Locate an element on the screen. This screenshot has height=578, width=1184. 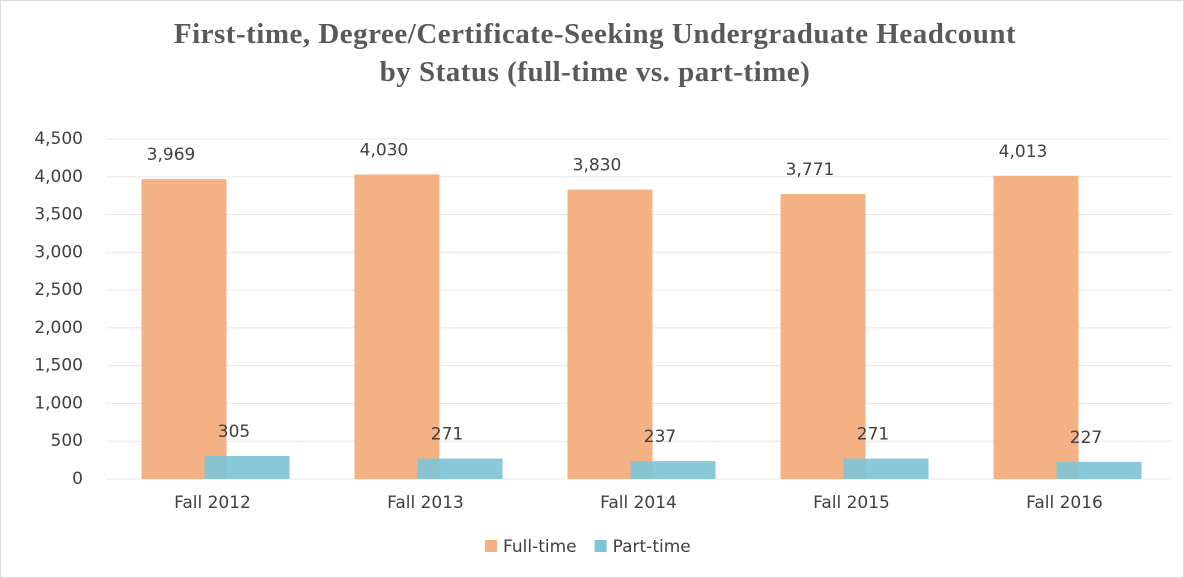
y-tick-label: 1,000 is located at coordinates (58, 403).